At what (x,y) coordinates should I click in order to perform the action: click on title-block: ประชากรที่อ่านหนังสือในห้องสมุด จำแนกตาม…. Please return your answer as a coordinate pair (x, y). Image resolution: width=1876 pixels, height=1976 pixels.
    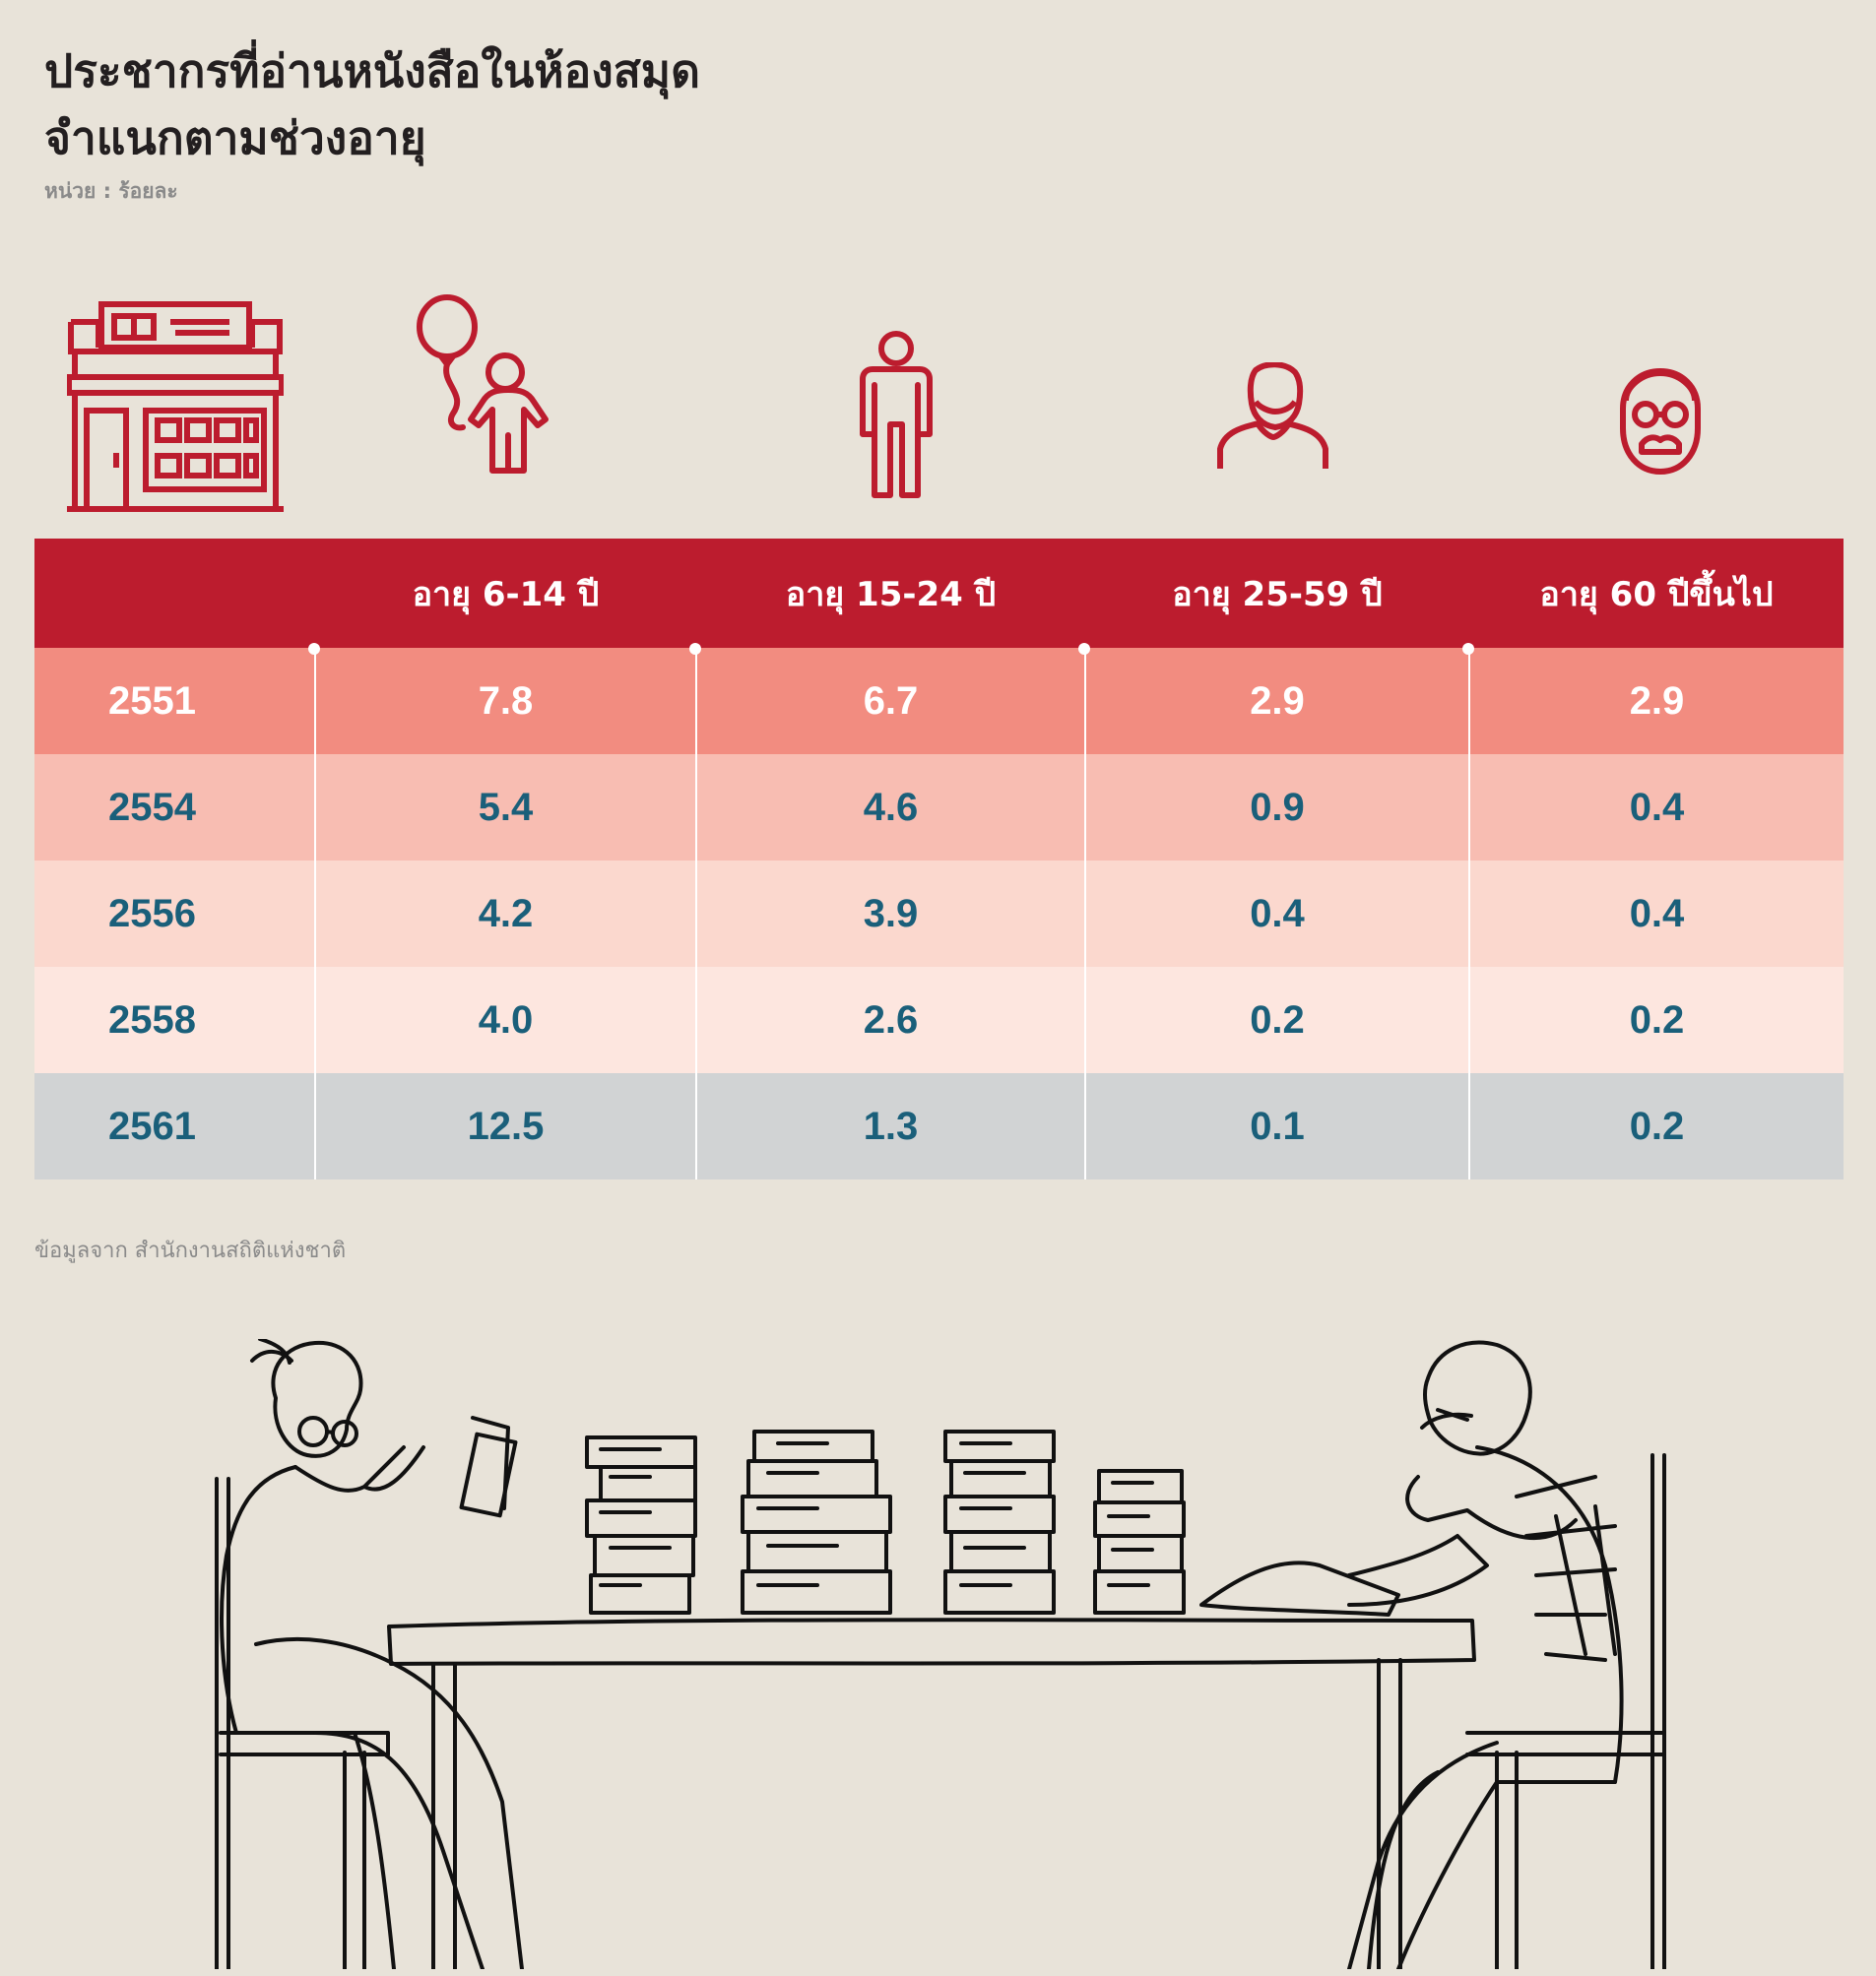
    Looking at the image, I should click on (372, 122).